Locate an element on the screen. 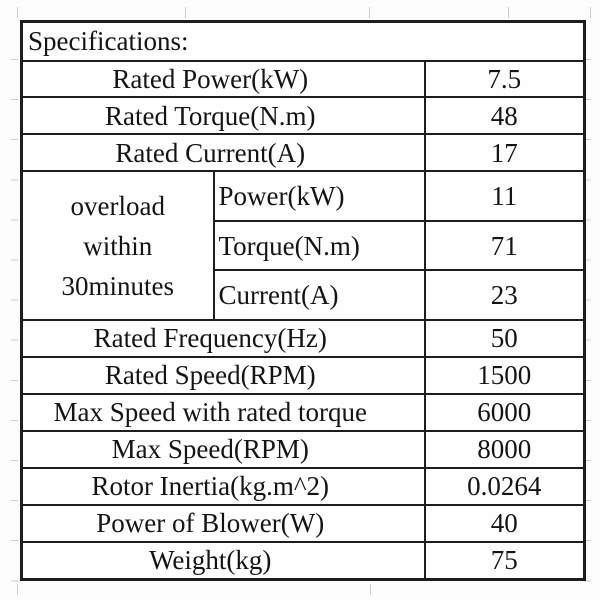  spec-value: 11 is located at coordinates (504, 196).